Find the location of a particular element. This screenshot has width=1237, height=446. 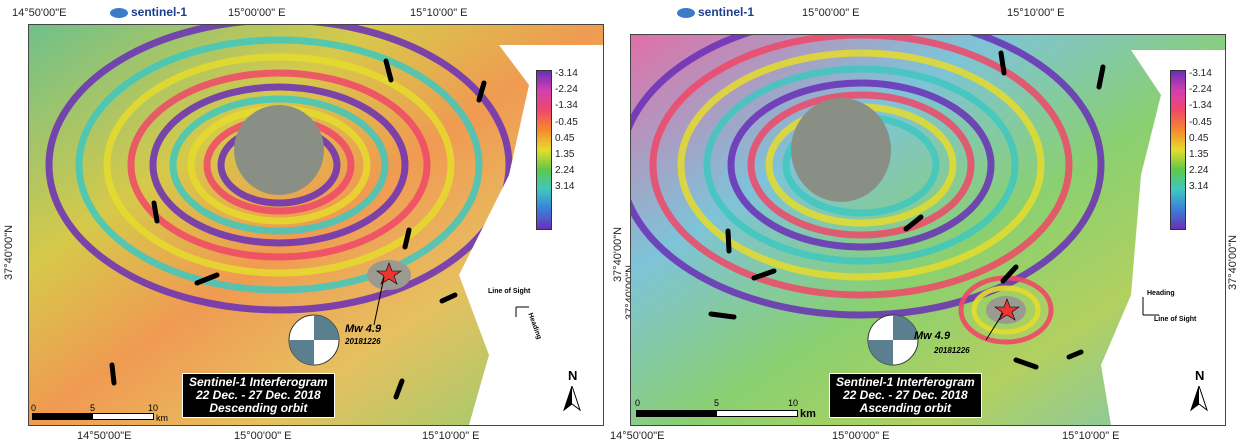

top-coord-1: 14°50'00"E is located at coordinates (39, 13).